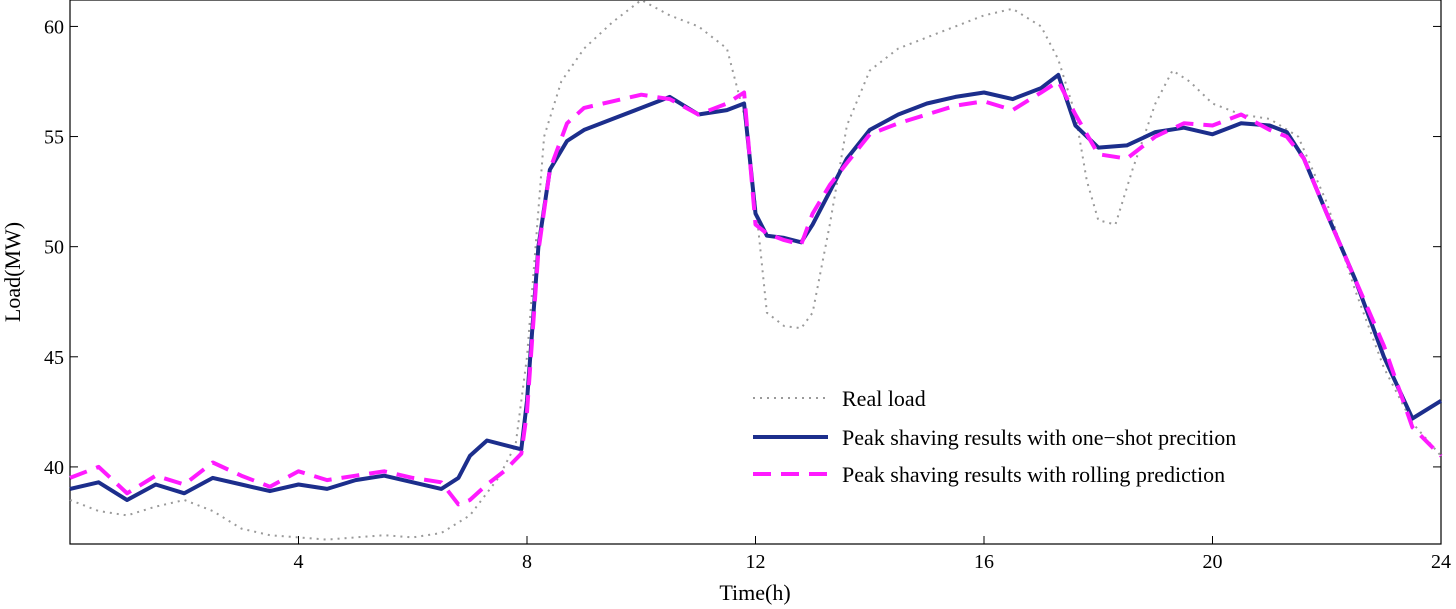 The height and width of the screenshot is (609, 1456). Describe the element at coordinates (54, 138) in the screenshot. I see `y-tick-label: 55` at that location.